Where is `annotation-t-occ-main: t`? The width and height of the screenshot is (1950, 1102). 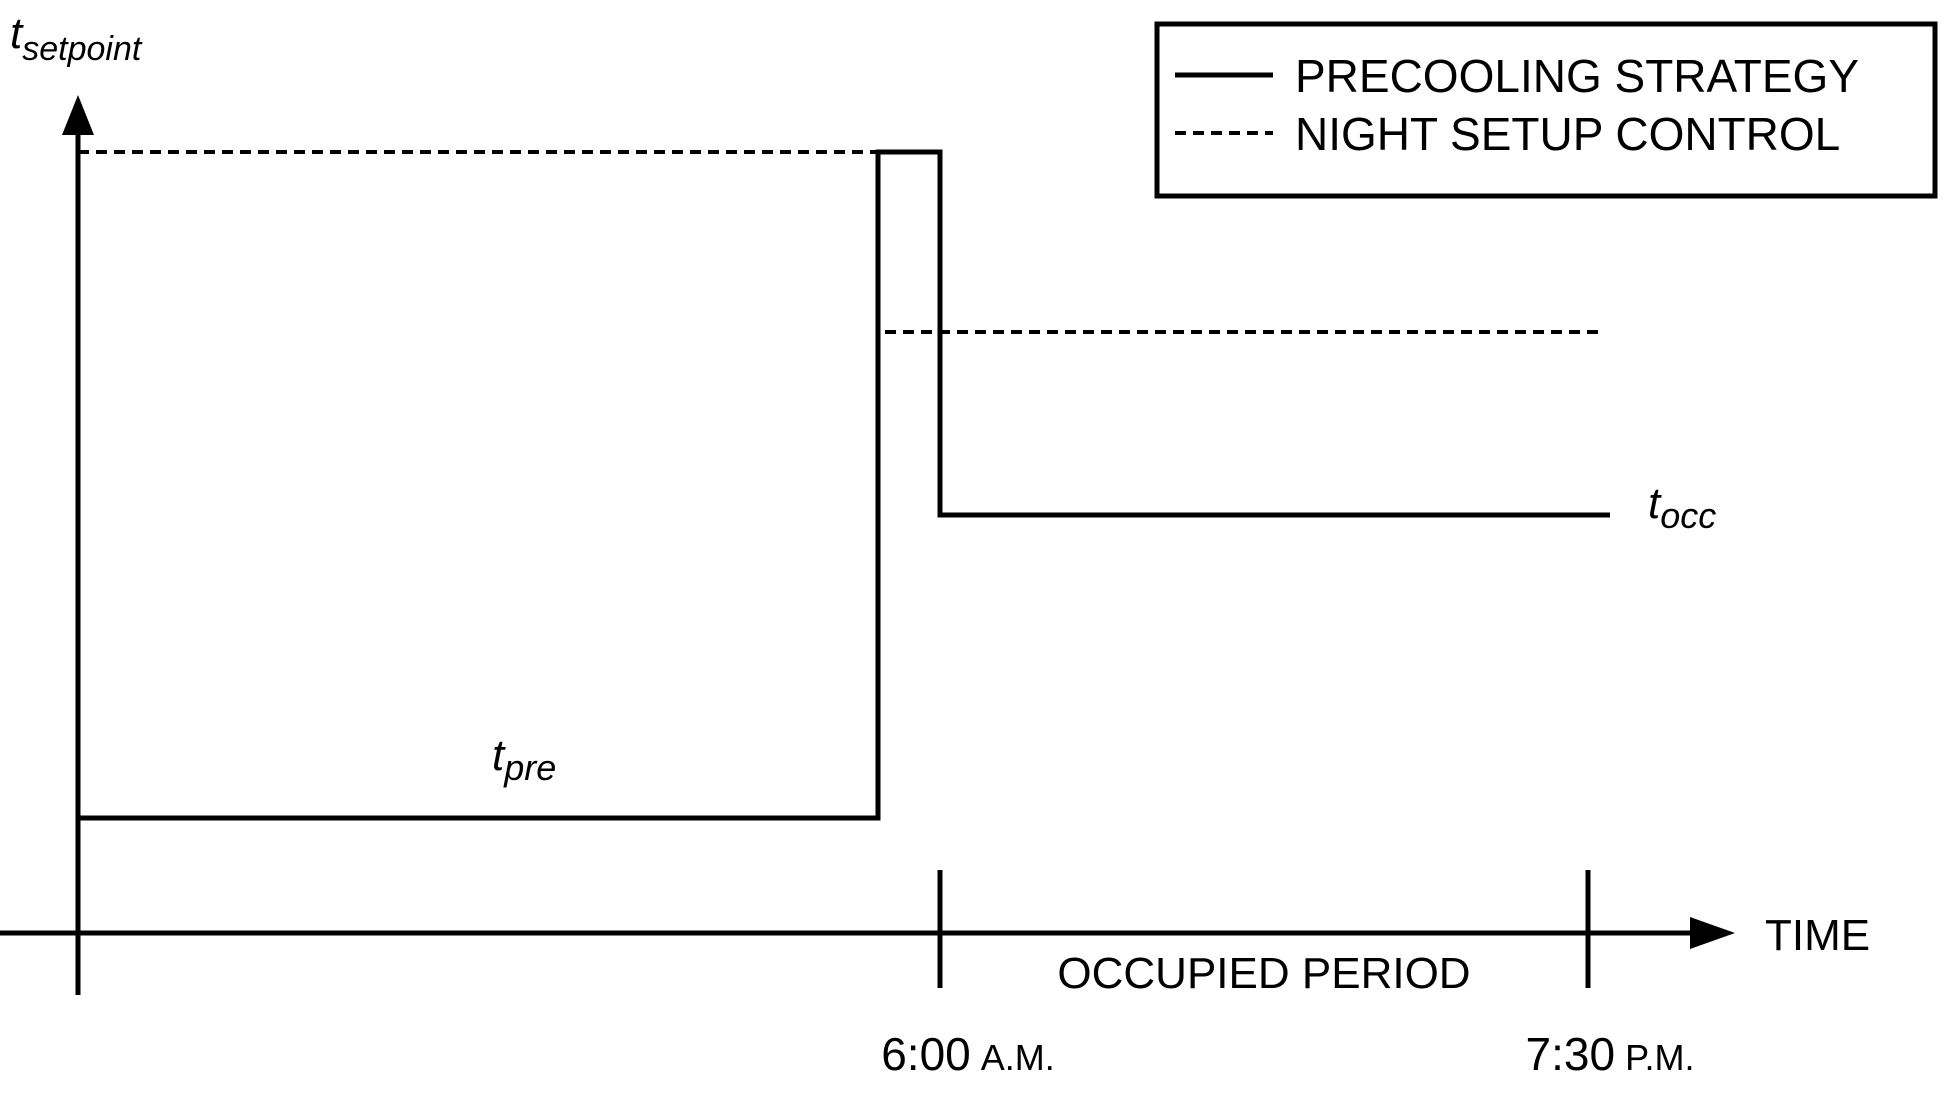 annotation-t-occ-main: t is located at coordinates (1655, 503).